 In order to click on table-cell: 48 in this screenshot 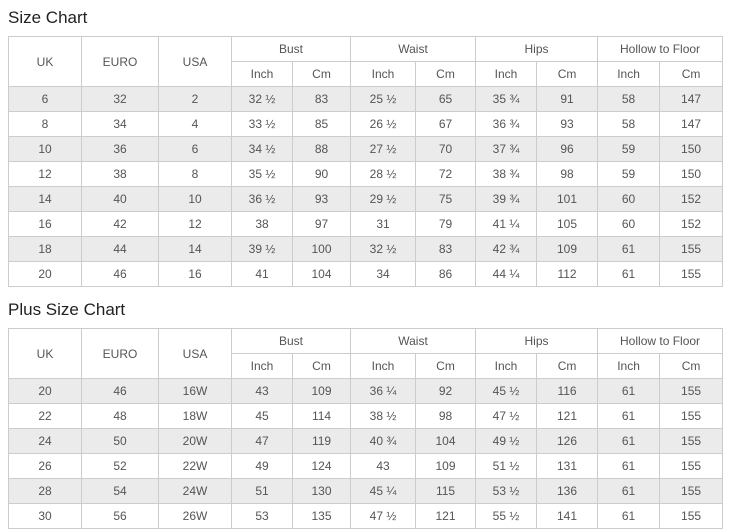, I will do `click(120, 416)`.